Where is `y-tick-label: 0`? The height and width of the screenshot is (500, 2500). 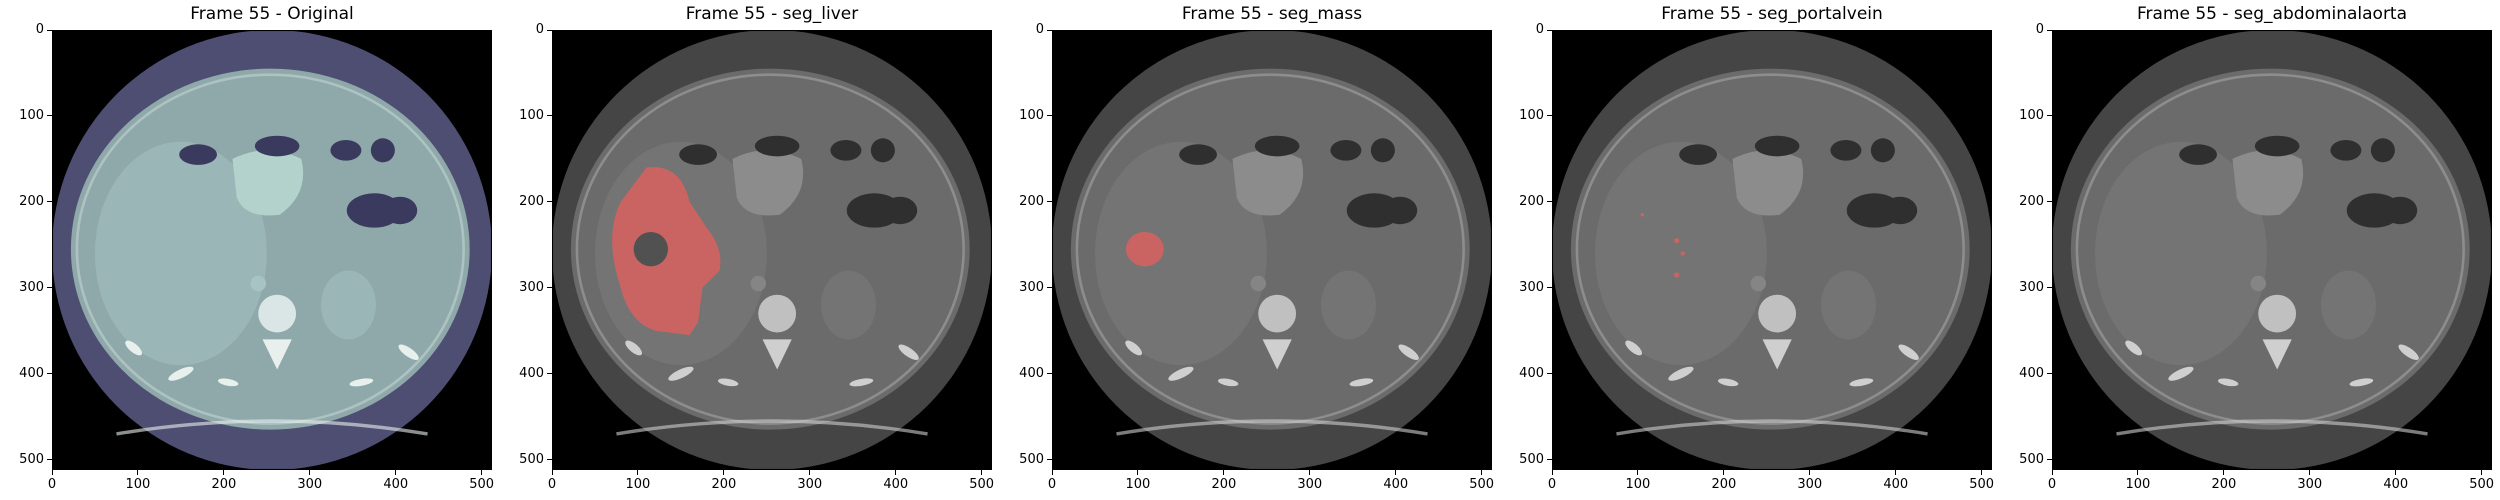 y-tick-label: 0 is located at coordinates (2039, 29).